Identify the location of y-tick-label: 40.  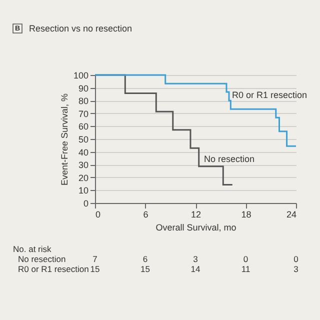
(83, 152).